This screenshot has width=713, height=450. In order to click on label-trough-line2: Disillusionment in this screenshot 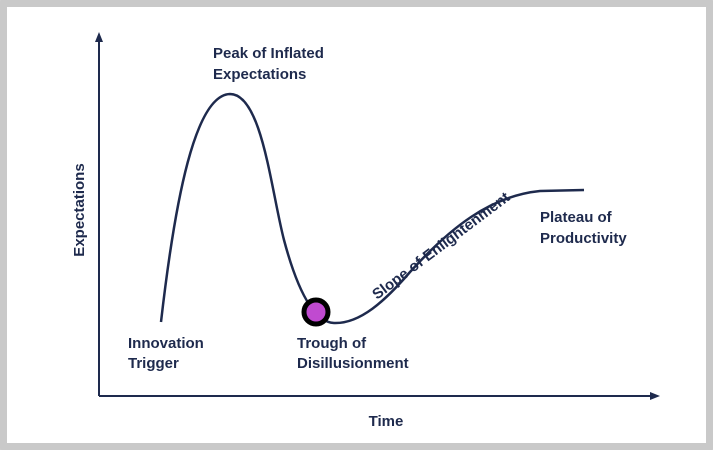, I will do `click(353, 363)`.